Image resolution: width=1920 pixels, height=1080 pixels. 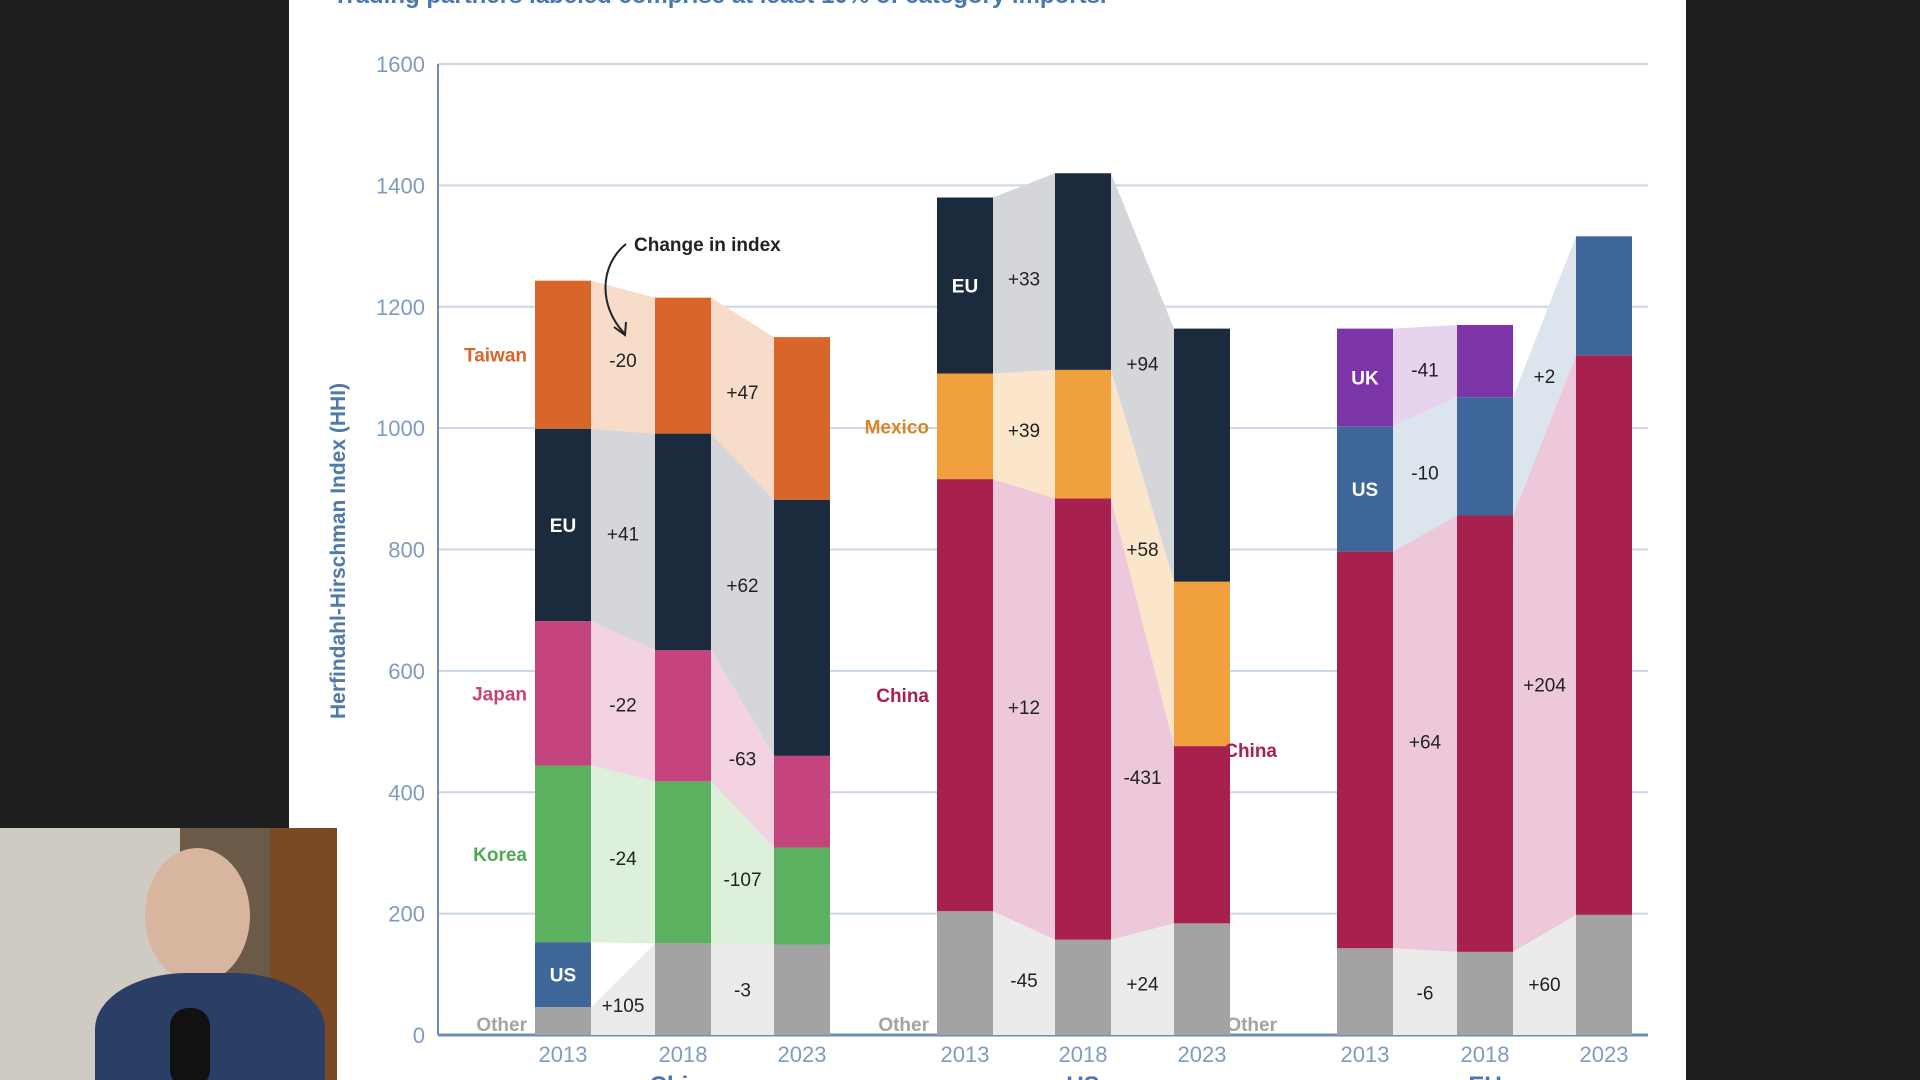 What do you see at coordinates (965, 426) in the screenshot?
I see `bar-segment-mexico` at bounding box center [965, 426].